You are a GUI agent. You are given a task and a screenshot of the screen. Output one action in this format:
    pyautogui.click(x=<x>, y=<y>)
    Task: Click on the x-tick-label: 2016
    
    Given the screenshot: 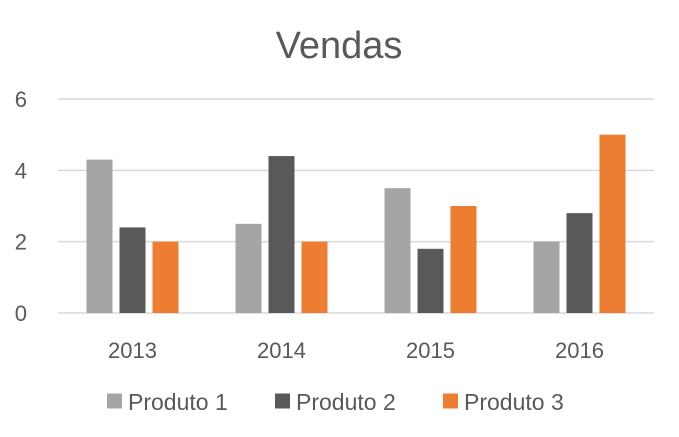 What is the action you would take?
    pyautogui.click(x=579, y=350)
    